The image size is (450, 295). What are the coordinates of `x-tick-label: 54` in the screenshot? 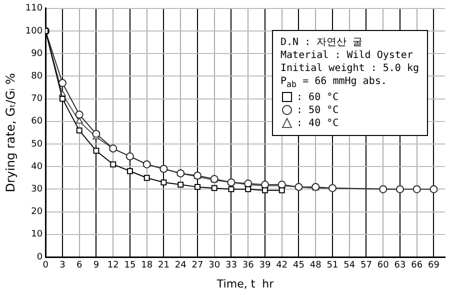 It's located at (350, 265).